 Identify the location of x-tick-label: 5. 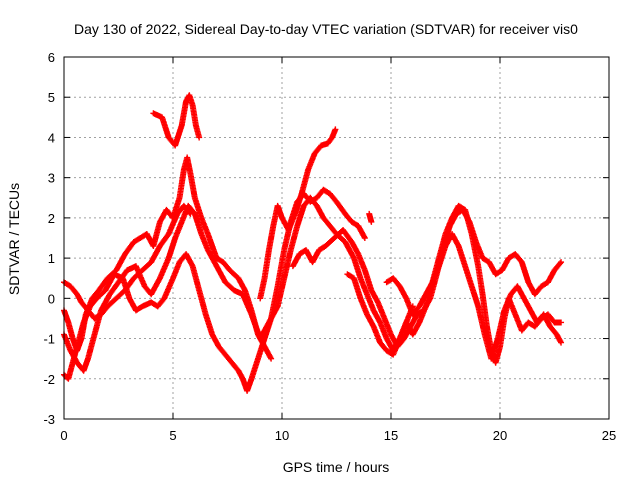
(172, 435).